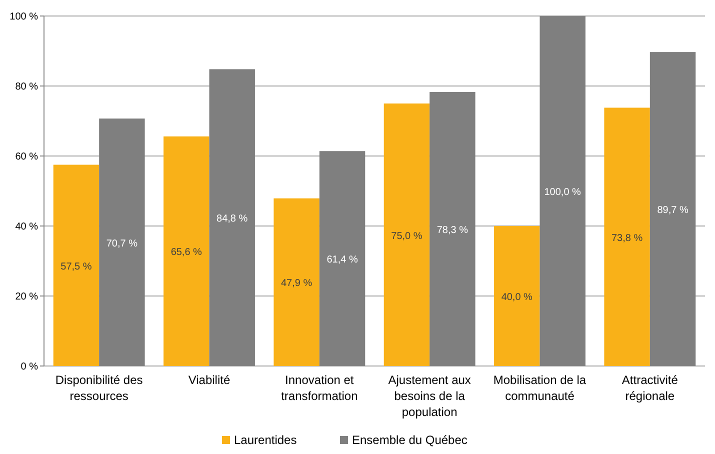  I want to click on data-label: 78,3 %, so click(452, 230).